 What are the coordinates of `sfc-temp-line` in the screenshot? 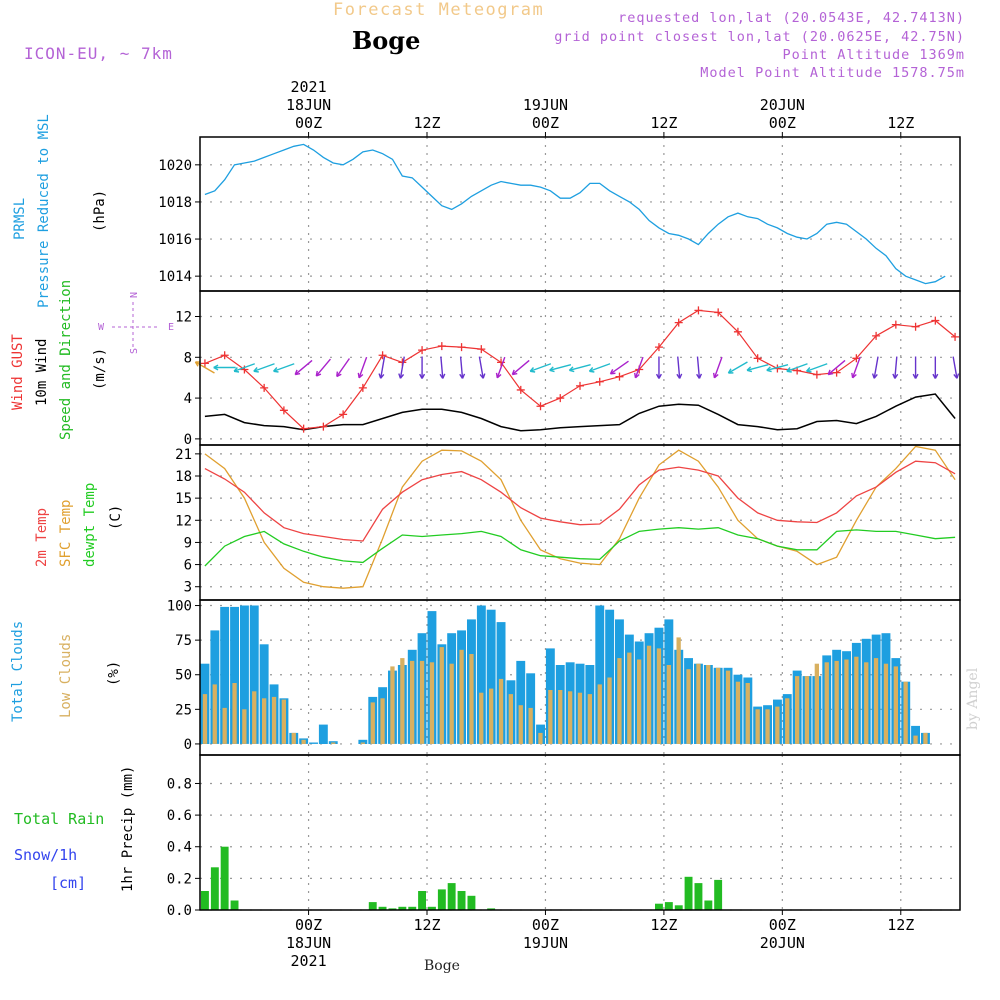 It's located at (580, 517).